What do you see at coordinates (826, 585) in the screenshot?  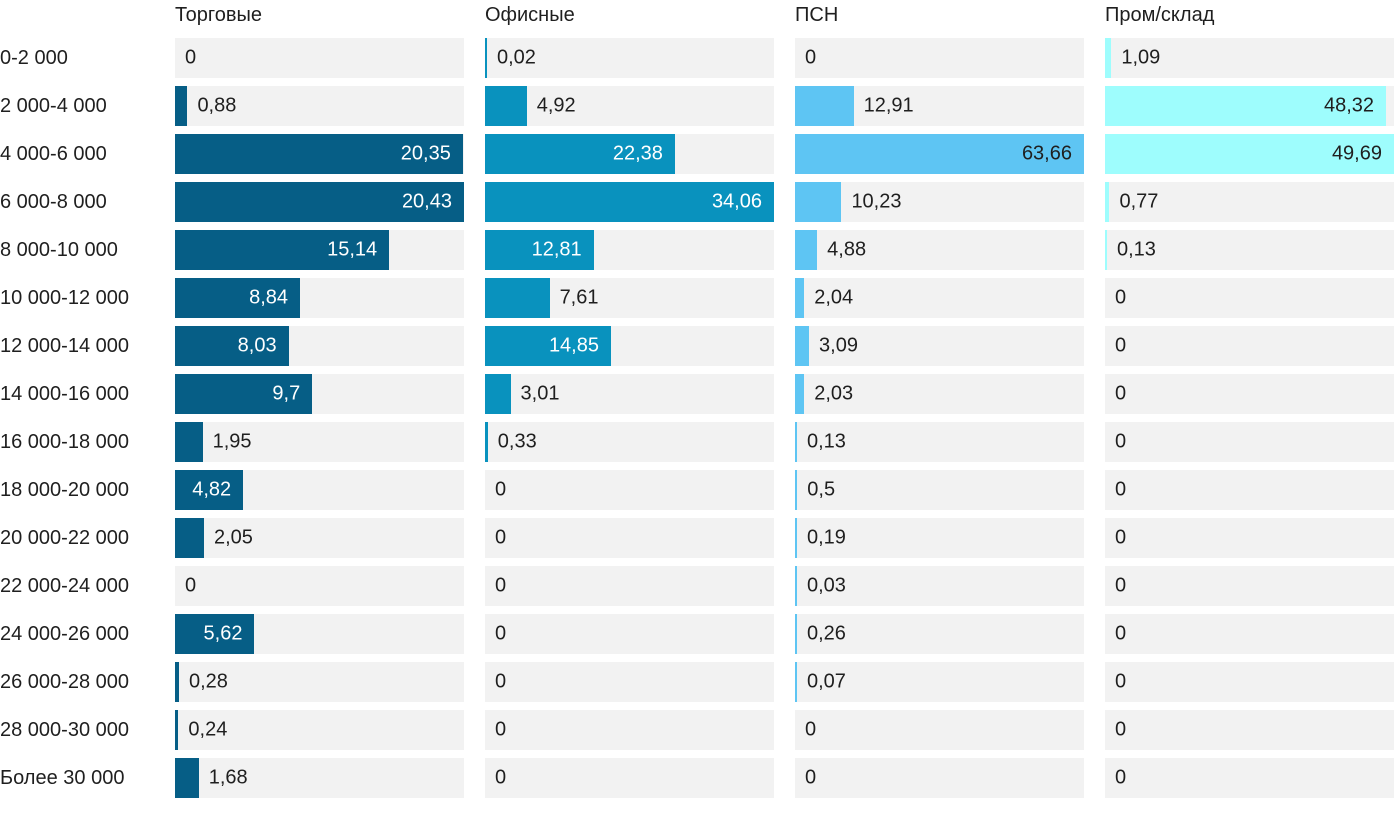 I see `bar-value-label: 0,03` at bounding box center [826, 585].